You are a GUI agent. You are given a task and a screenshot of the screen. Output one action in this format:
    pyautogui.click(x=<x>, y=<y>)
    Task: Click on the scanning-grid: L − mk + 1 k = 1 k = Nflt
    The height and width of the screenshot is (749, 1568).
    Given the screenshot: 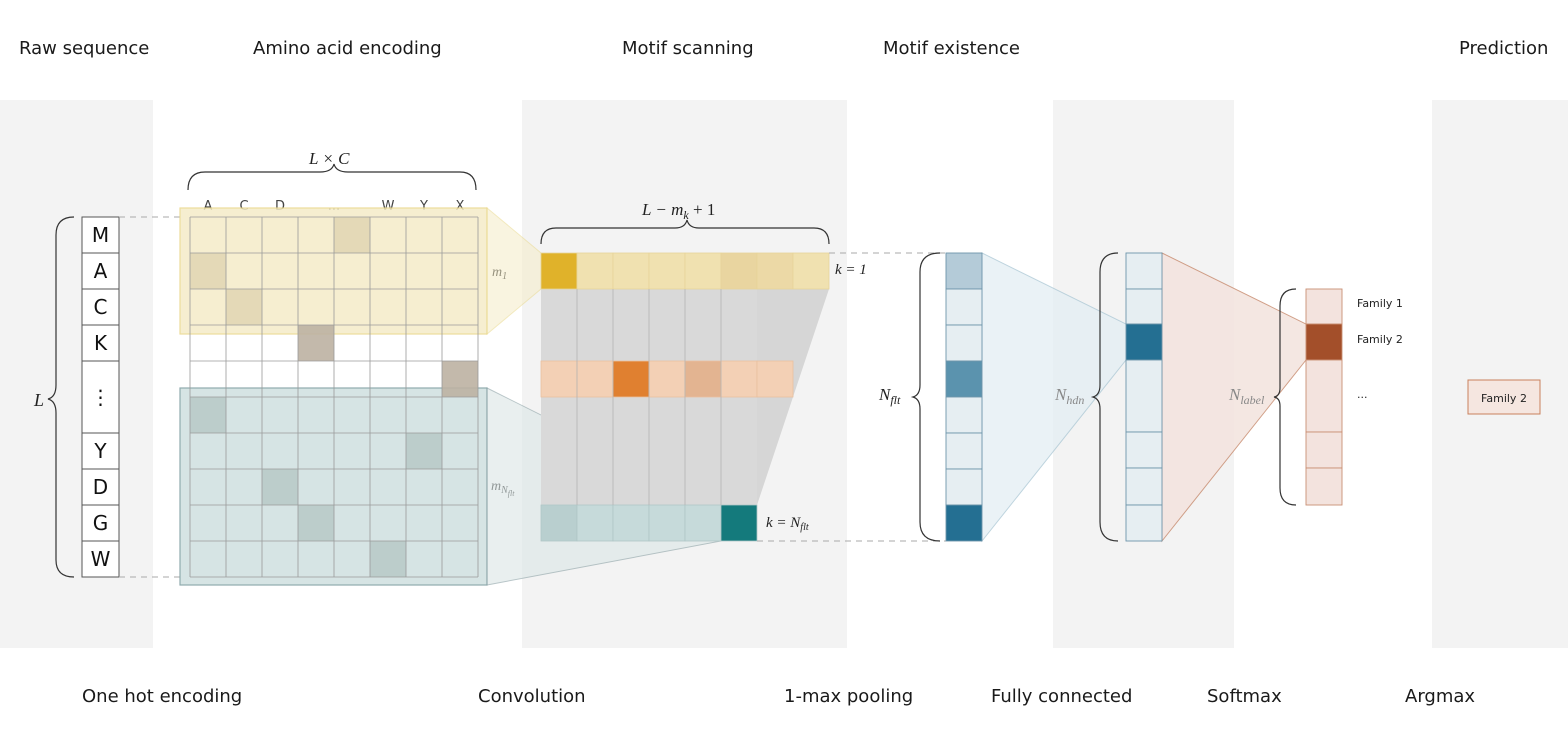 What is the action you would take?
    pyautogui.click(x=703, y=371)
    